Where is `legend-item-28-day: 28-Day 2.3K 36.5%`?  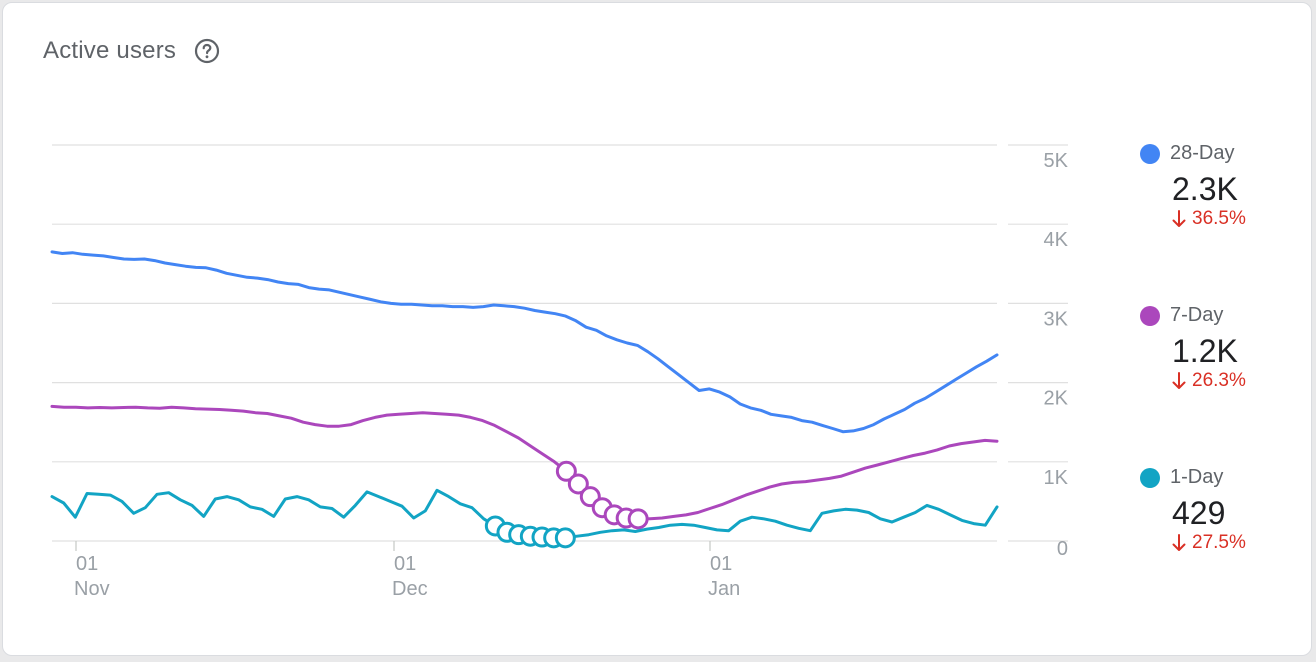 legend-item-28-day: 28-Day 2.3K 36.5% is located at coordinates (1193, 186).